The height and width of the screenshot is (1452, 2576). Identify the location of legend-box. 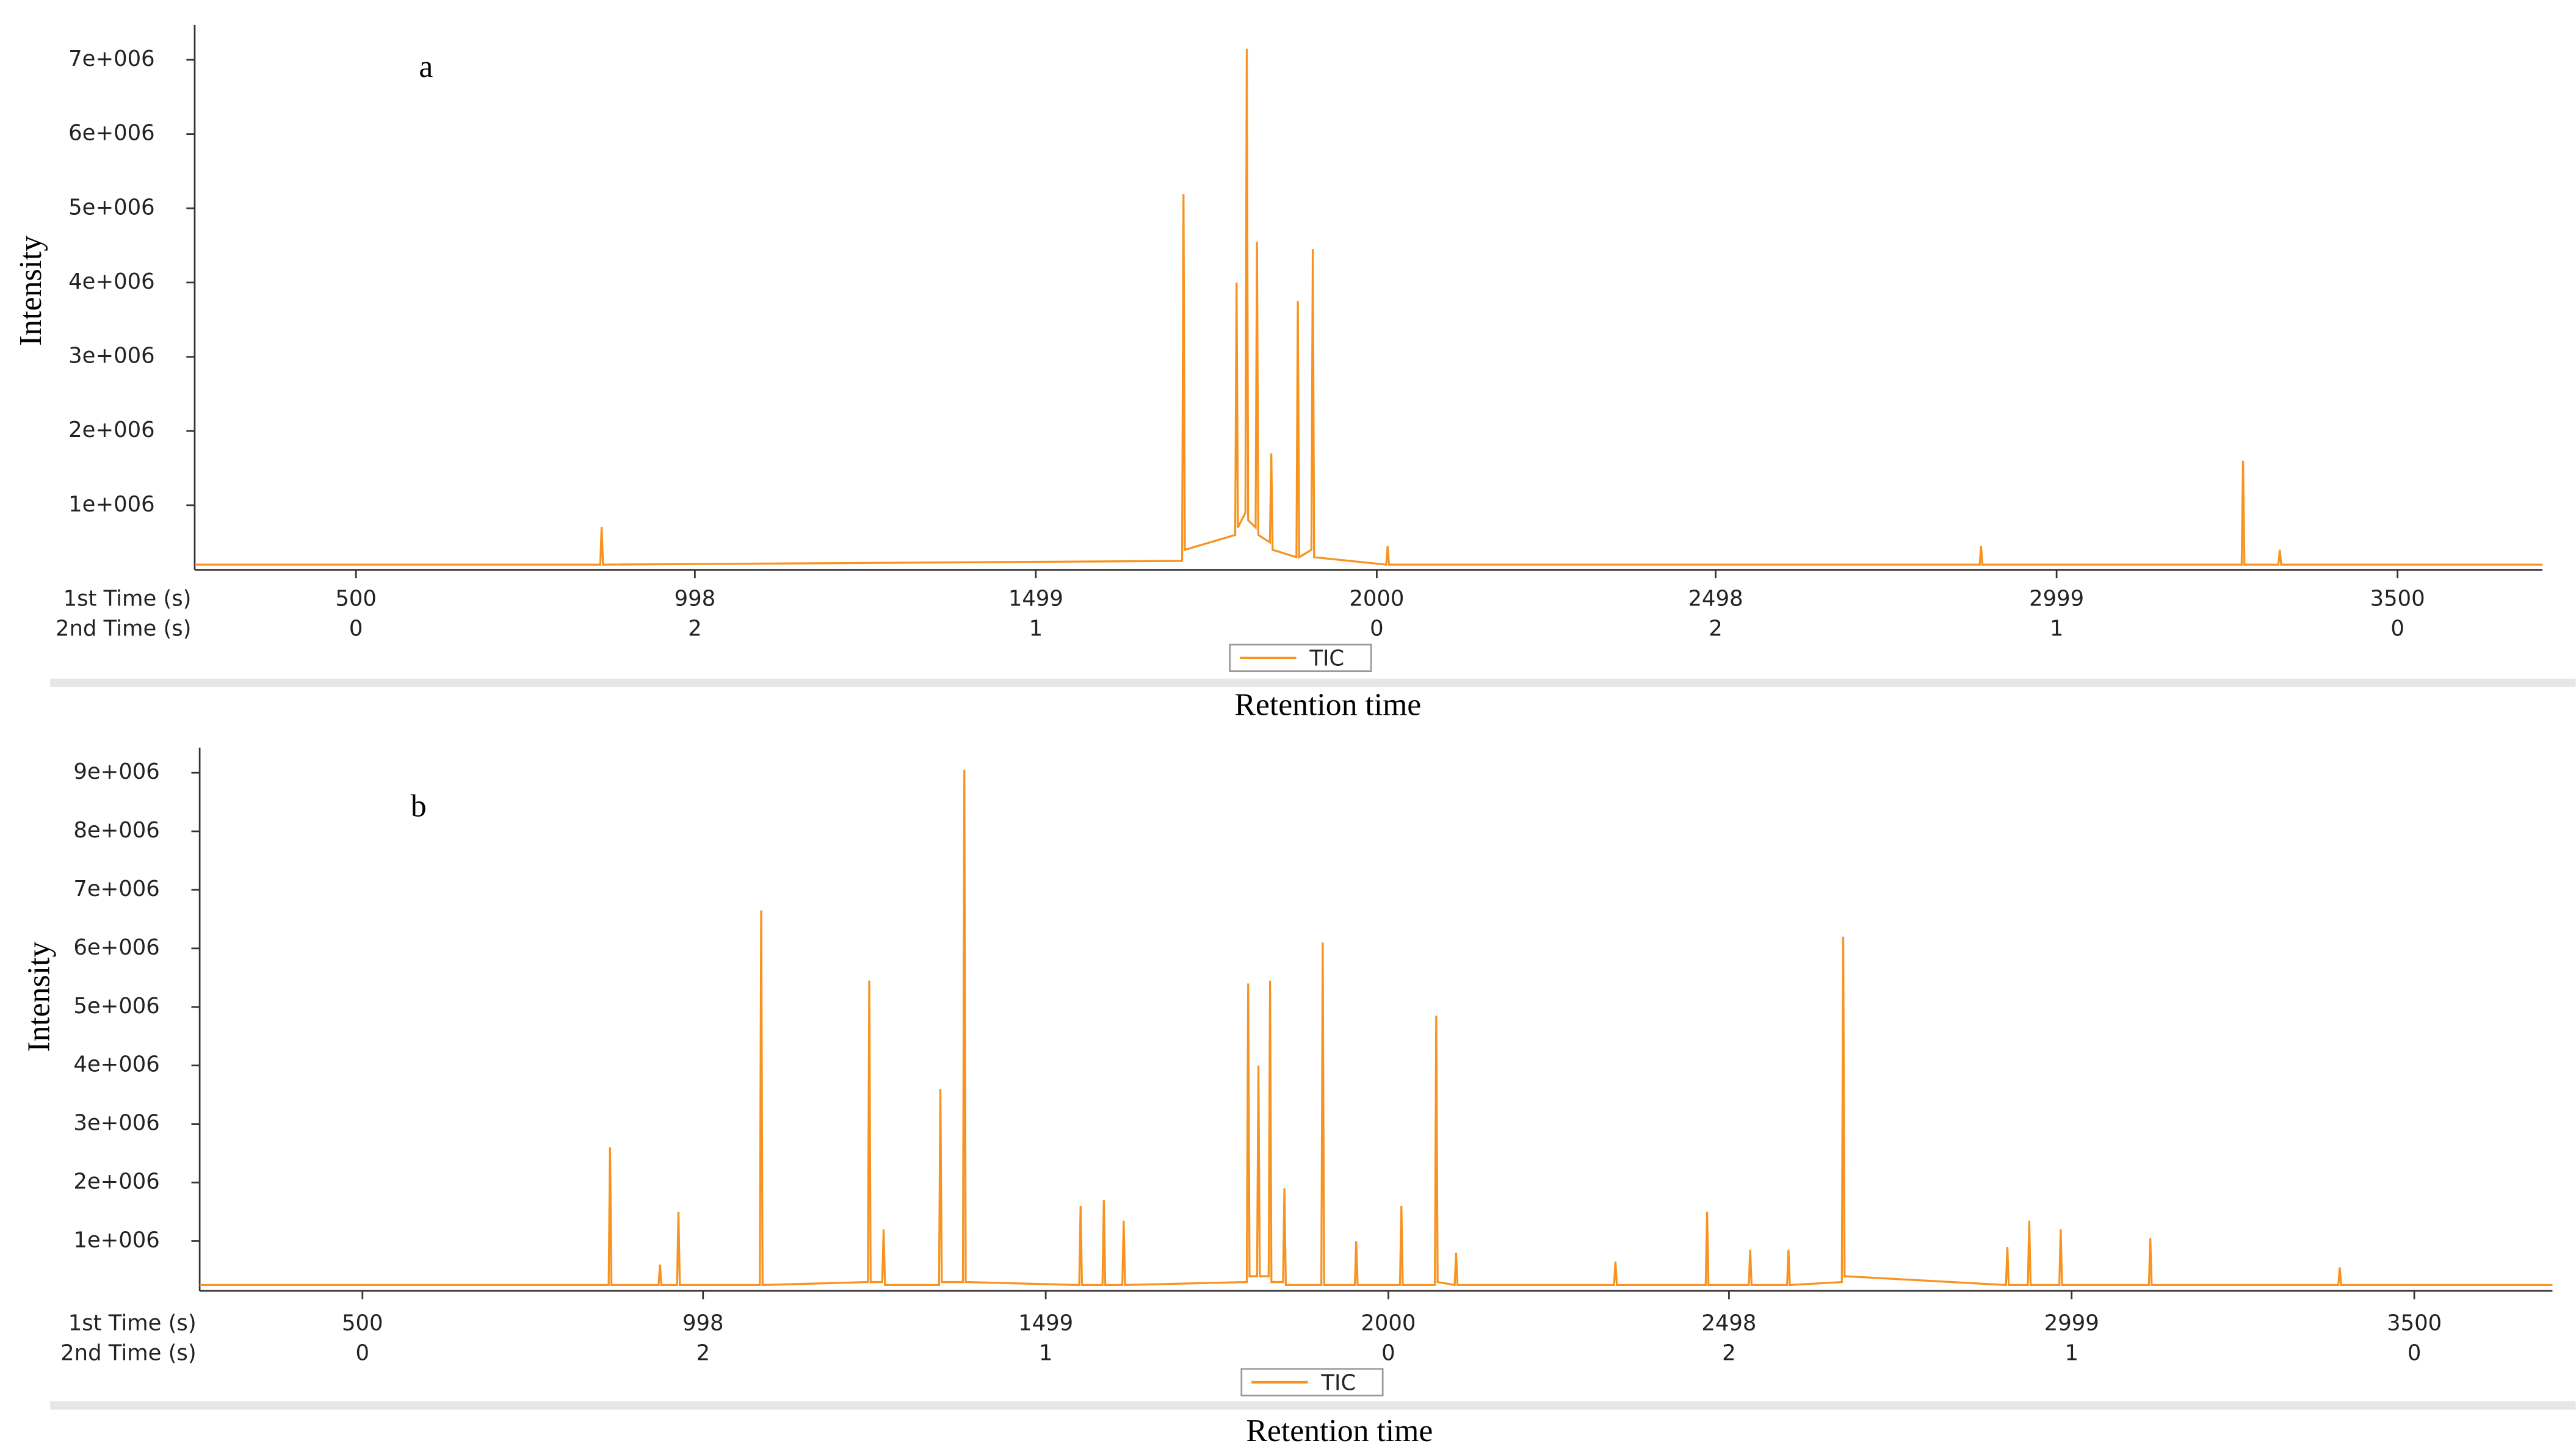
(1300, 658).